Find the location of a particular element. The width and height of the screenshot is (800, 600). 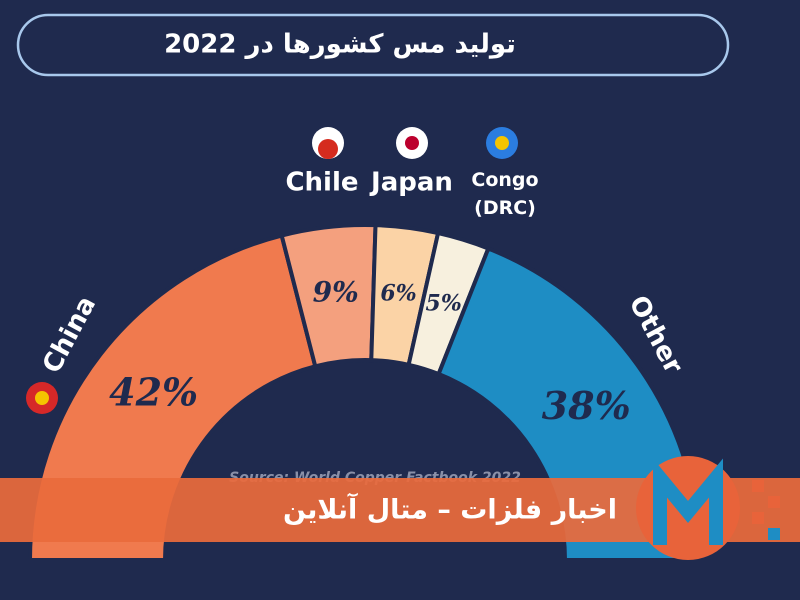

chart-title: تولید مس کشورها در 2022 is located at coordinates (340, 45).